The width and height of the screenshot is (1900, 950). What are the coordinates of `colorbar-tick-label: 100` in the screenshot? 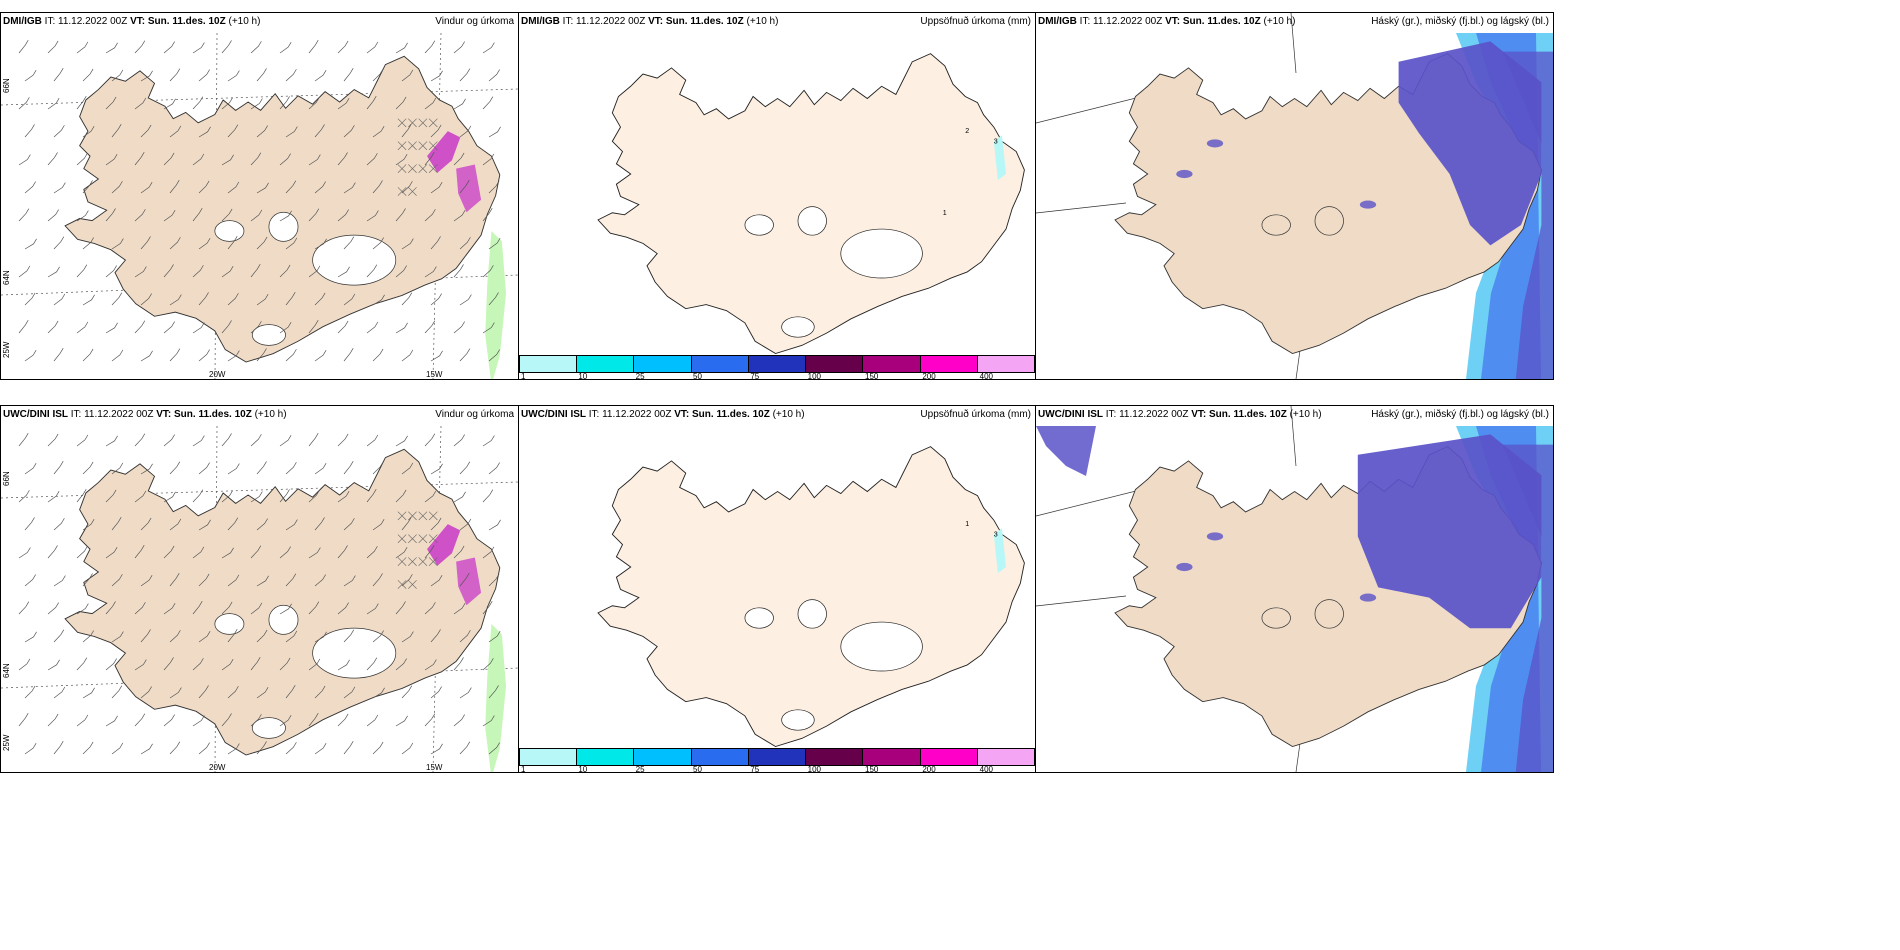 It's located at (814, 376).